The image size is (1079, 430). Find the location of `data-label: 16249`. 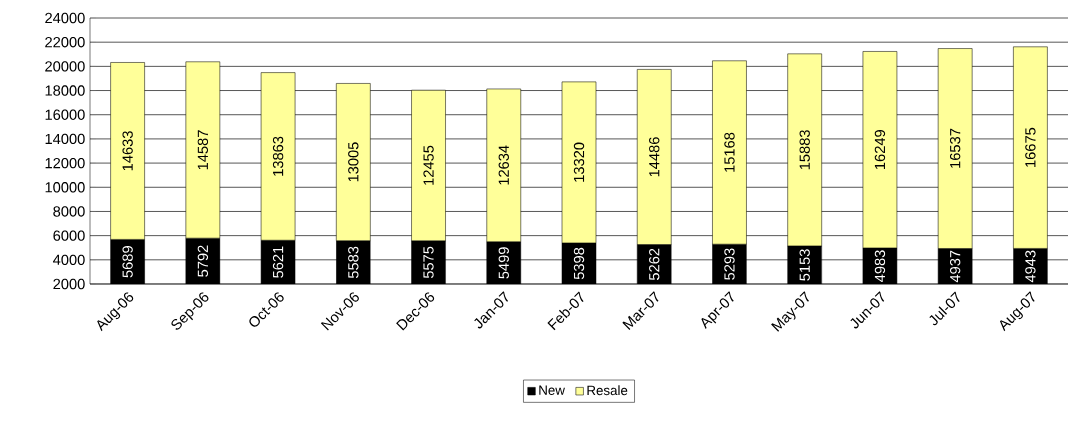

data-label: 16249 is located at coordinates (880, 149).